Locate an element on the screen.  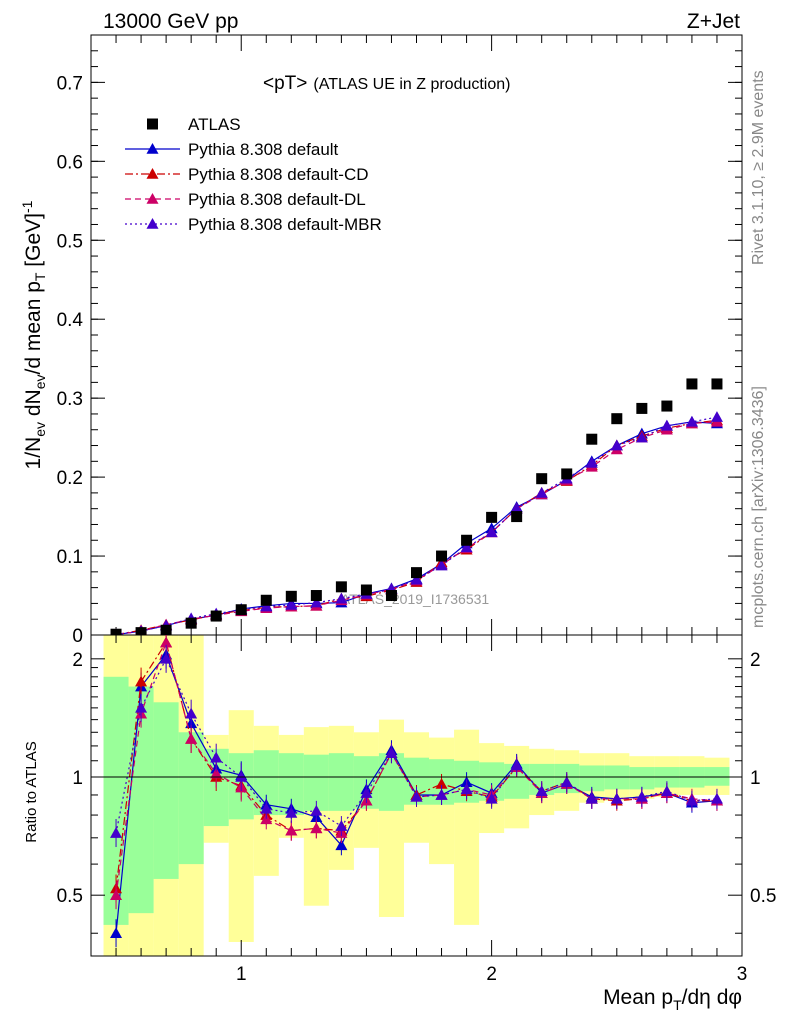
plot-title-sub: (ATLAS UE in Z production) is located at coordinates (411, 84).